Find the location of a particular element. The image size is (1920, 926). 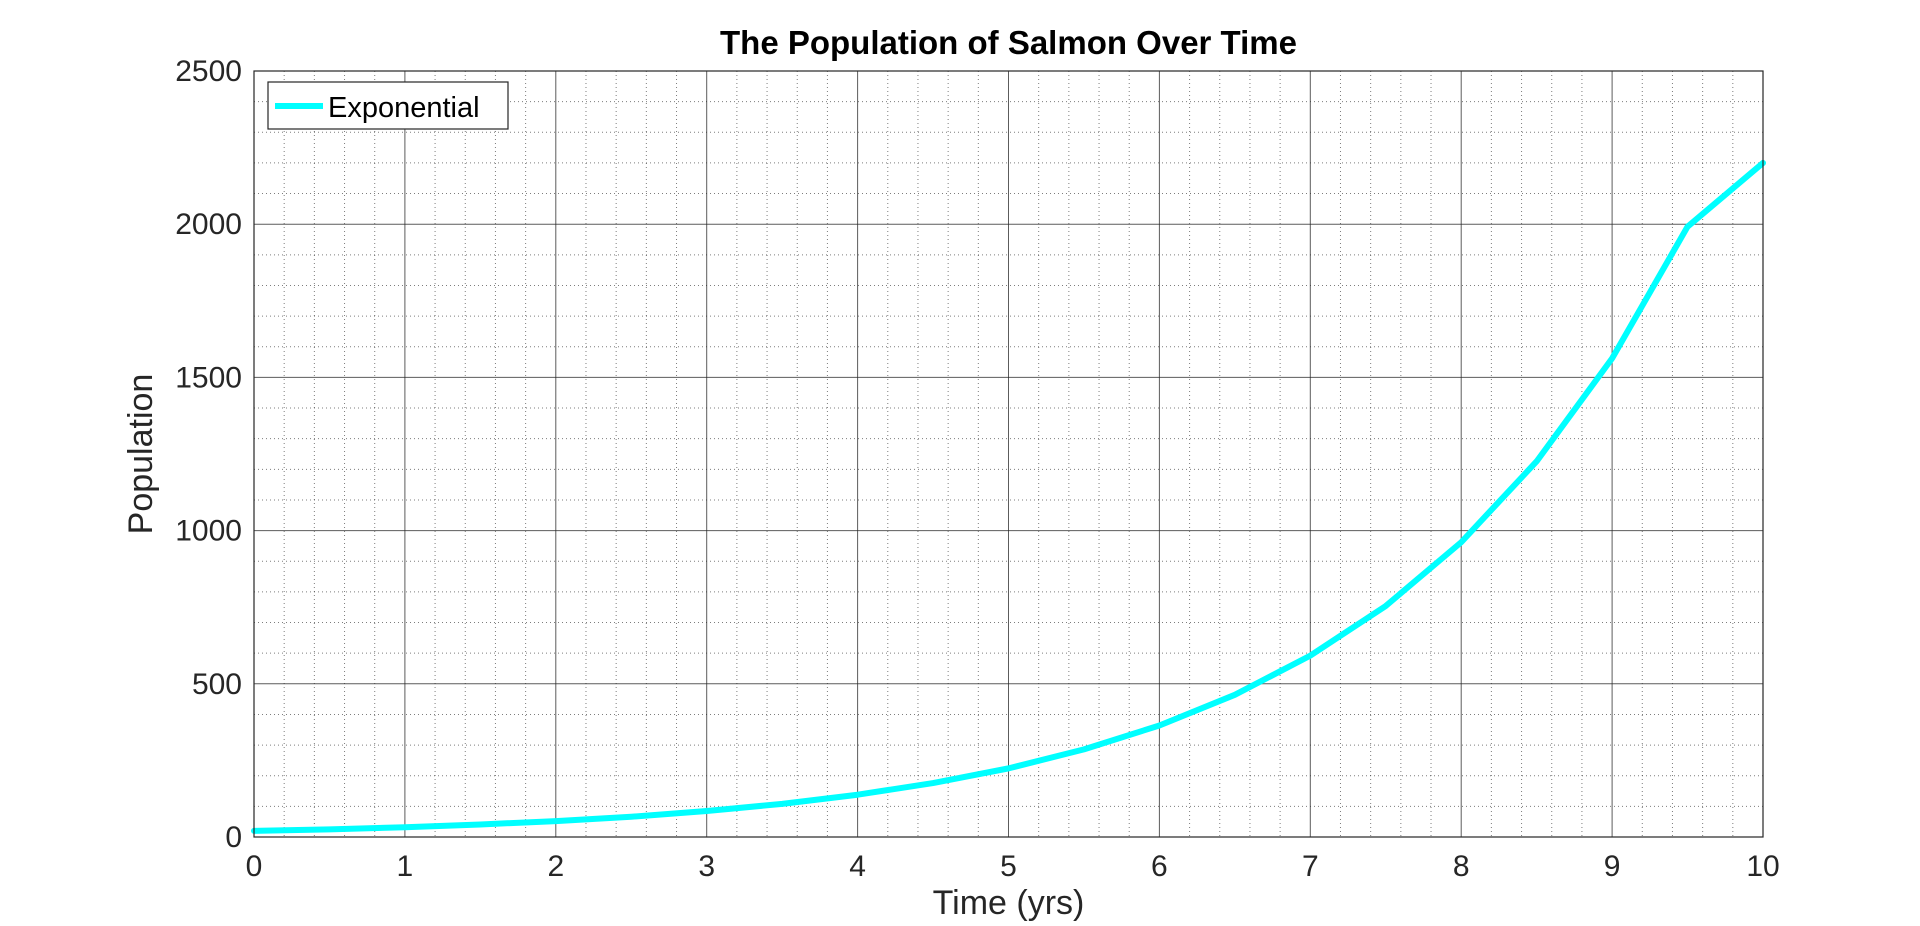

x-tick-label: 7 is located at coordinates (1310, 866).